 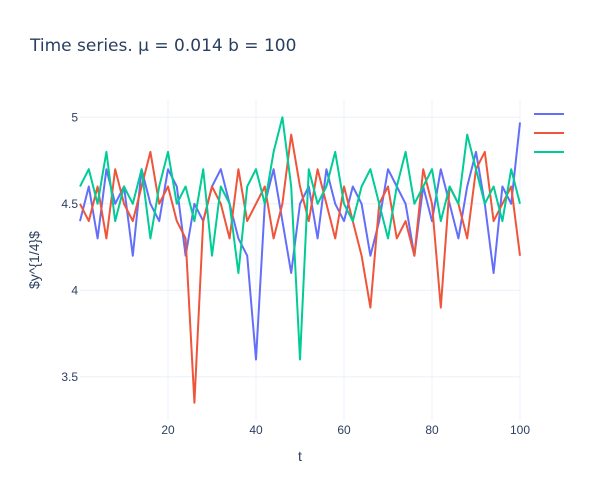 I want to click on x-tick-label: 40, so click(x=256, y=430).